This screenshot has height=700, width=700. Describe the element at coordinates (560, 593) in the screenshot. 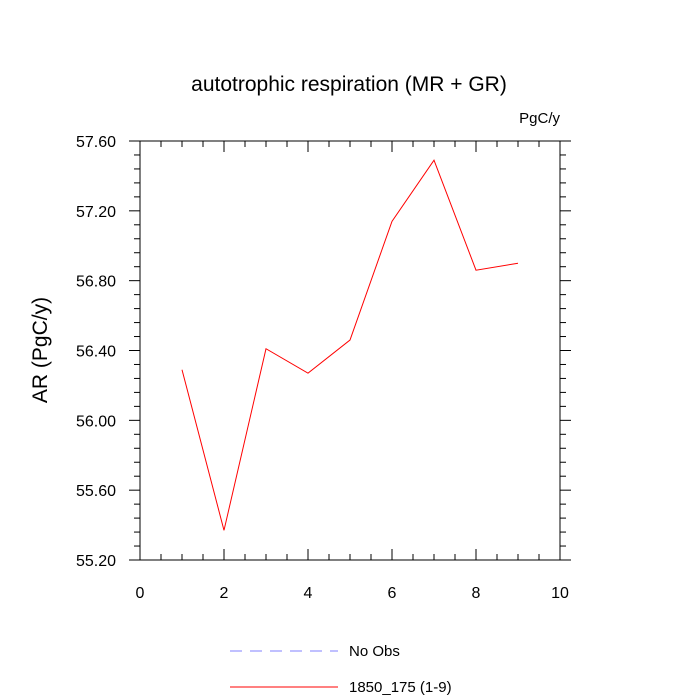

I see `x-tick-label: 10` at that location.